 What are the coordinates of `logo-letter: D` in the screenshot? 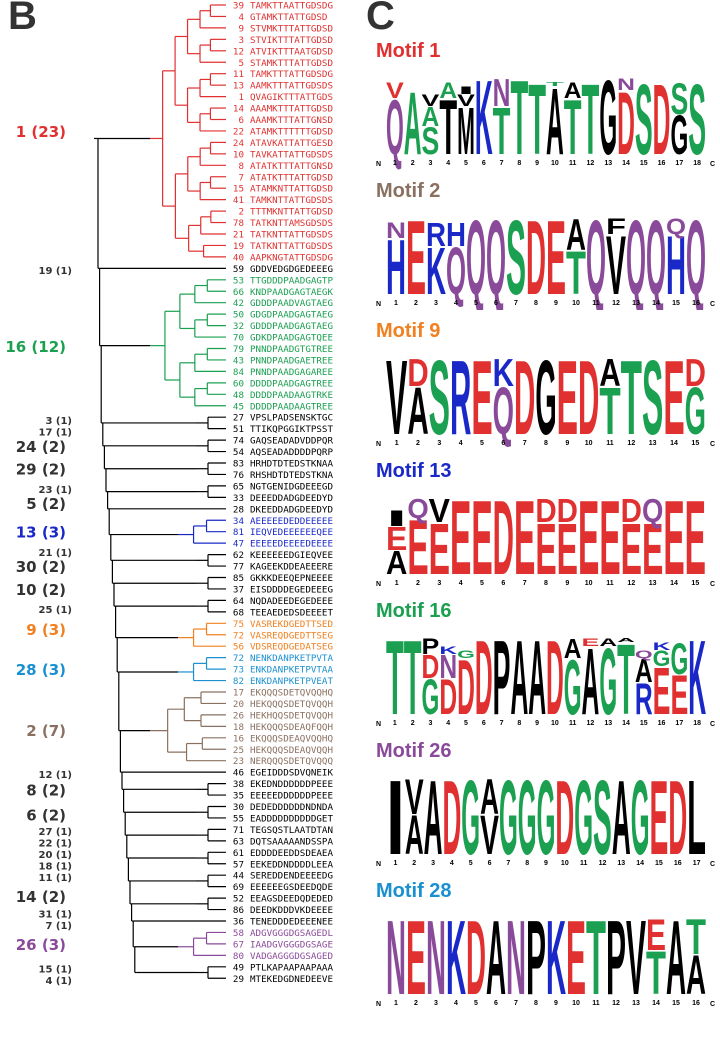 It's located at (451, 820).